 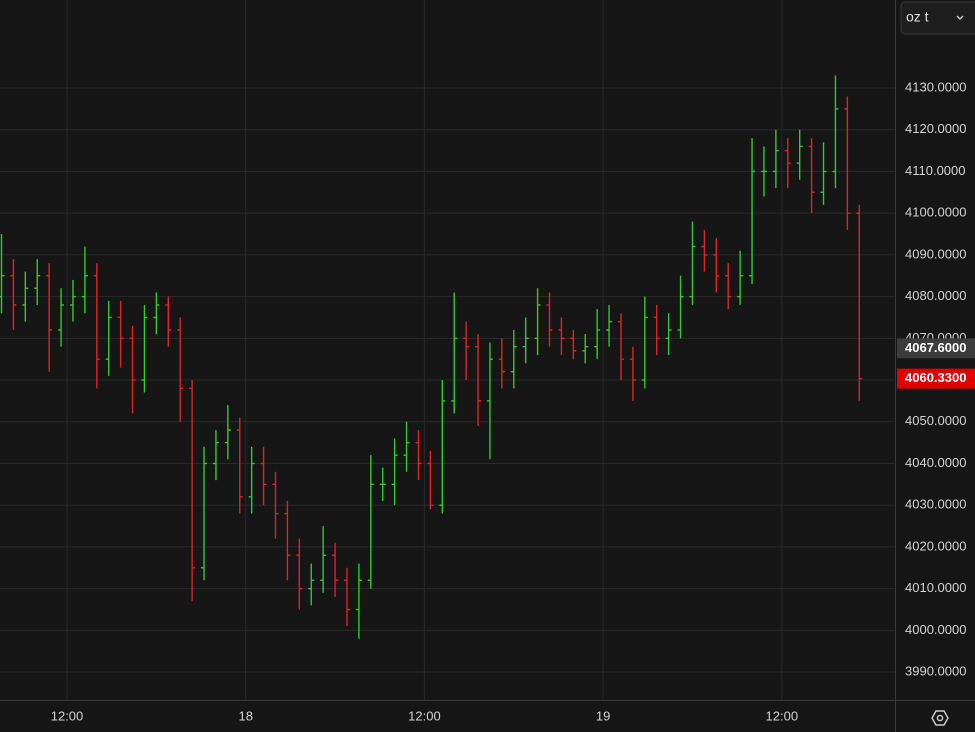 I want to click on gear-center, so click(x=940, y=718).